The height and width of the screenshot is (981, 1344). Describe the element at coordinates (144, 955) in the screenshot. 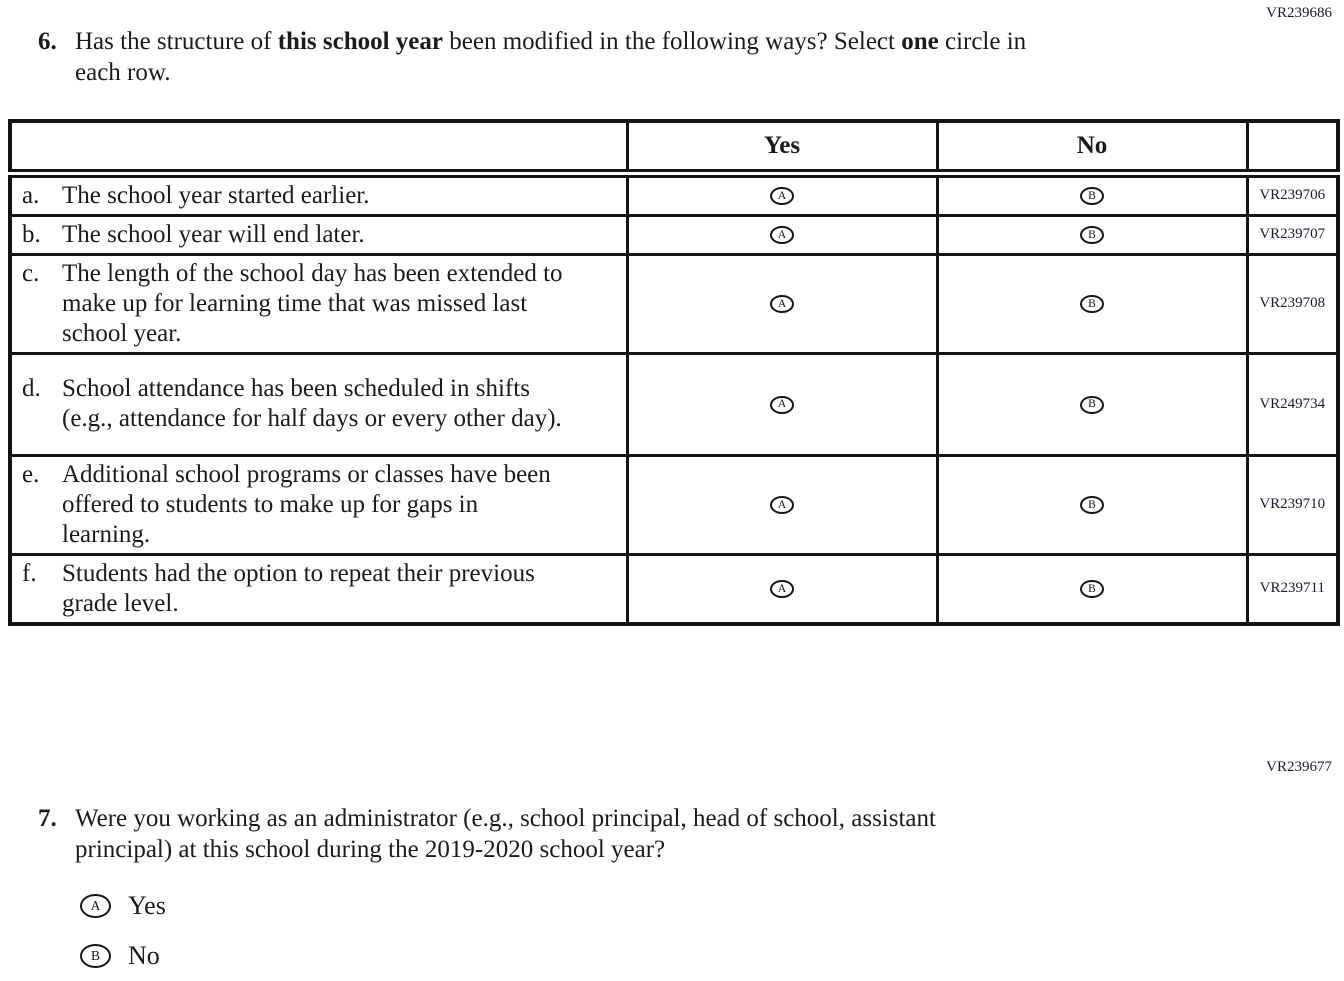

I see `option-no-label: No` at that location.